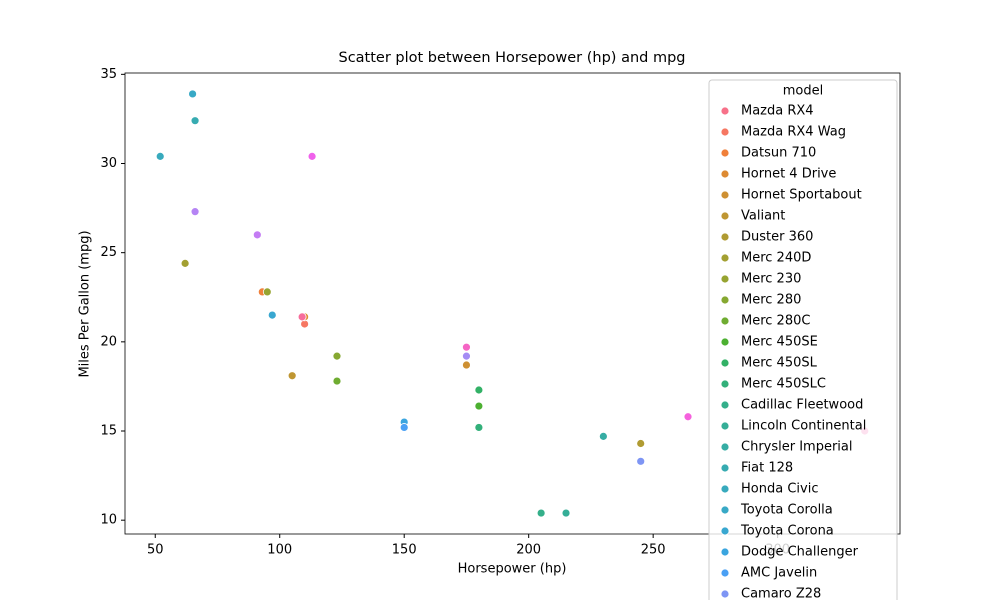 This screenshot has width=1000, height=600. Describe the element at coordinates (775, 321) in the screenshot. I see `legend-label: Merc 280C` at that location.